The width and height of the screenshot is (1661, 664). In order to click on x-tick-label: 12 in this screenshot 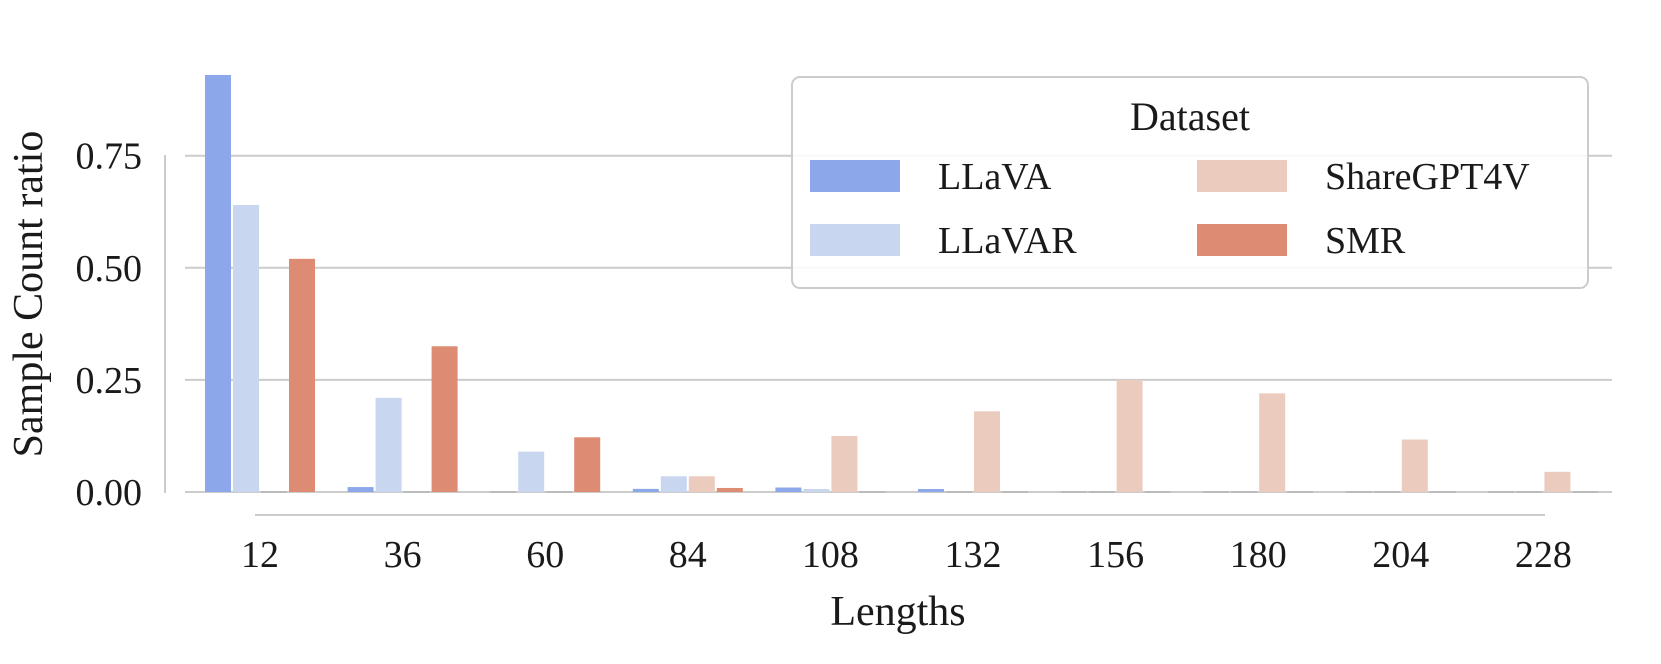, I will do `click(260, 555)`.